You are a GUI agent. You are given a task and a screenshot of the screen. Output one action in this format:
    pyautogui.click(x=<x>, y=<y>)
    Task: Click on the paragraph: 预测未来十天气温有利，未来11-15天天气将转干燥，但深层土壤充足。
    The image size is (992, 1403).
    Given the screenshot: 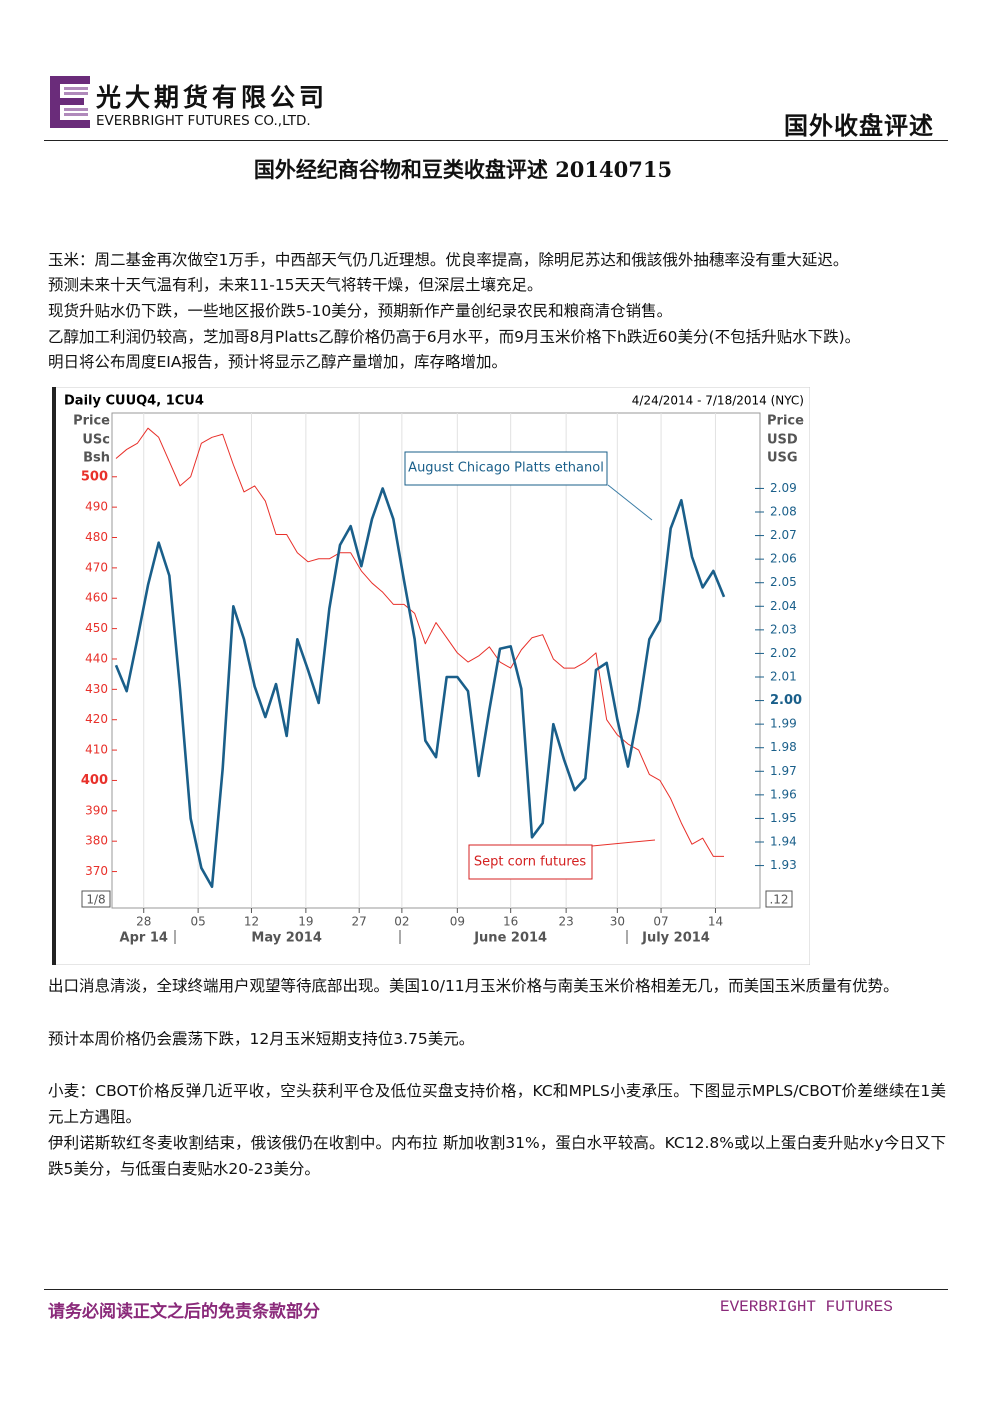 What is the action you would take?
    pyautogui.click(x=295, y=285)
    